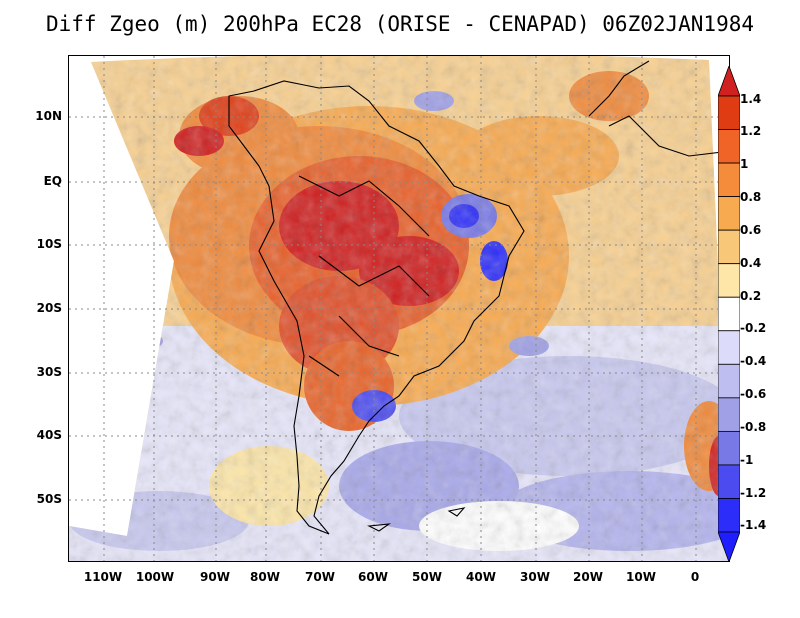  What do you see at coordinates (49, 372) in the screenshot?
I see `lat-label: 30S` at bounding box center [49, 372].